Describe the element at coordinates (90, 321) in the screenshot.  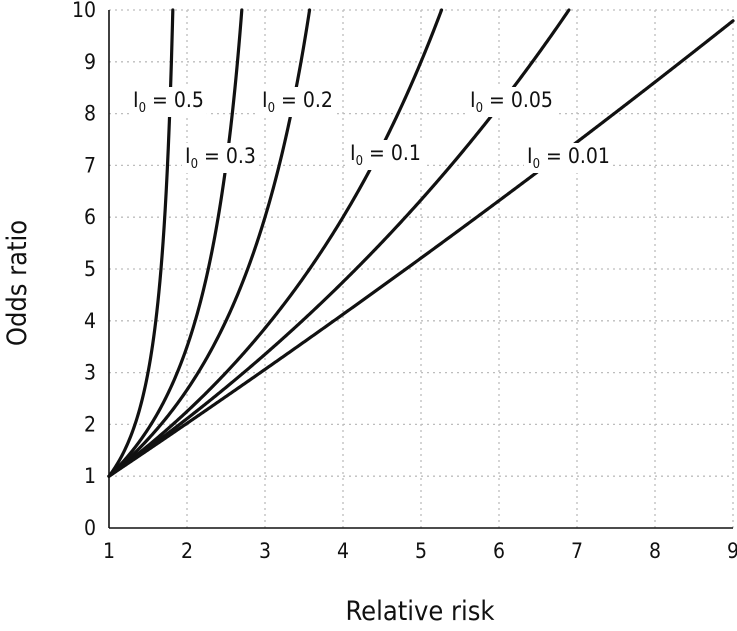
I see `y-tick-label: 4` at that location.